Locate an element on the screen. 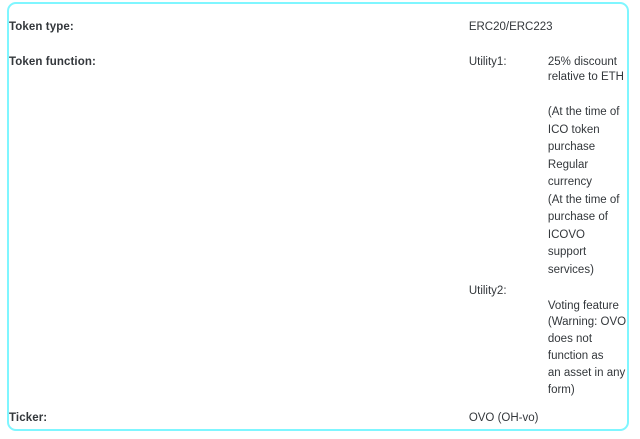  table-row-ticker: Ticker: OVO (OH-vo) is located at coordinates (318, 415).